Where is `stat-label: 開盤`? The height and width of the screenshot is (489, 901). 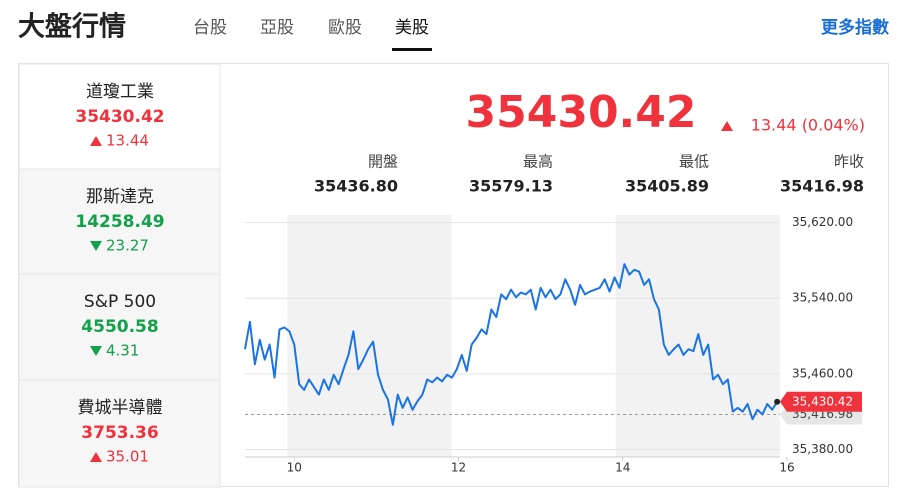
stat-label: 開盤 is located at coordinates (383, 162).